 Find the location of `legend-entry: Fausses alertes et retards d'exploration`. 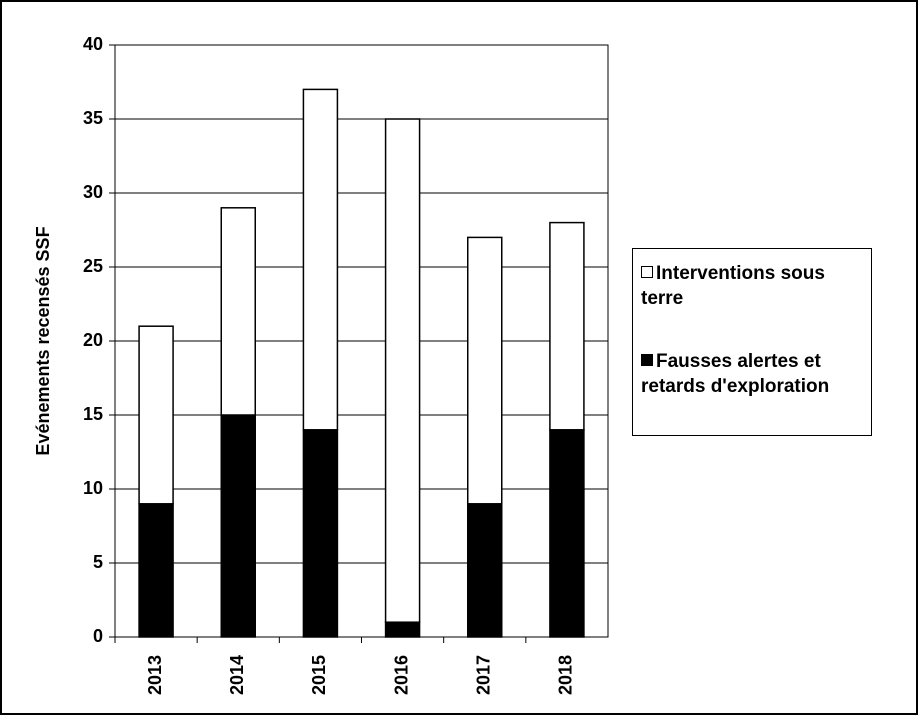

legend-entry: Fausses alertes et retards d'exploration is located at coordinates (755, 374).